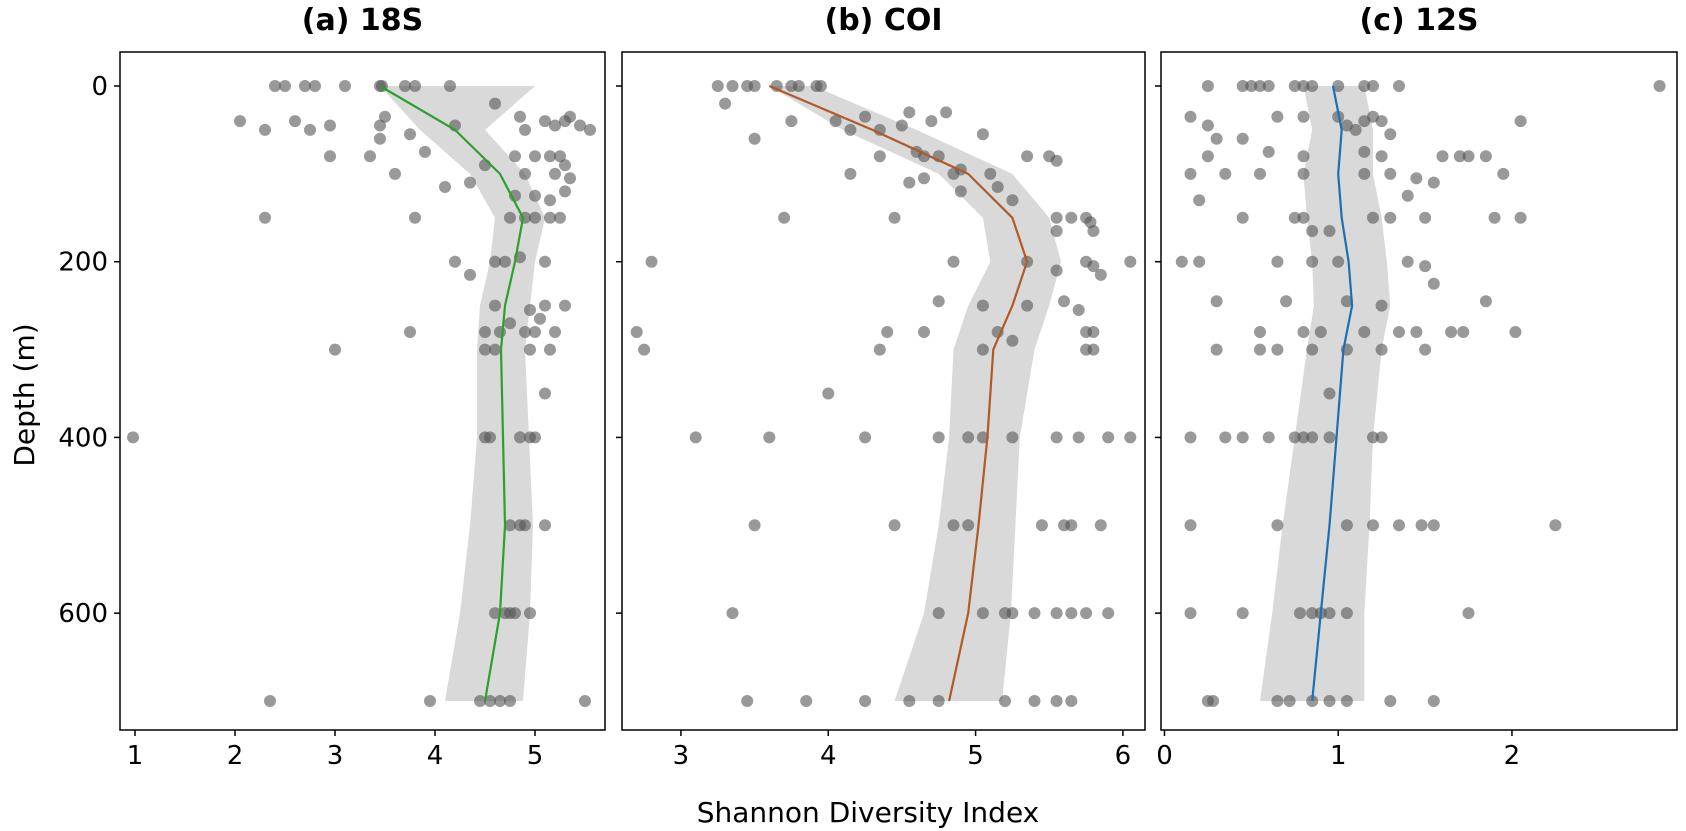  Describe the element at coordinates (535, 756) in the screenshot. I see `x-tick-label: 5` at that location.